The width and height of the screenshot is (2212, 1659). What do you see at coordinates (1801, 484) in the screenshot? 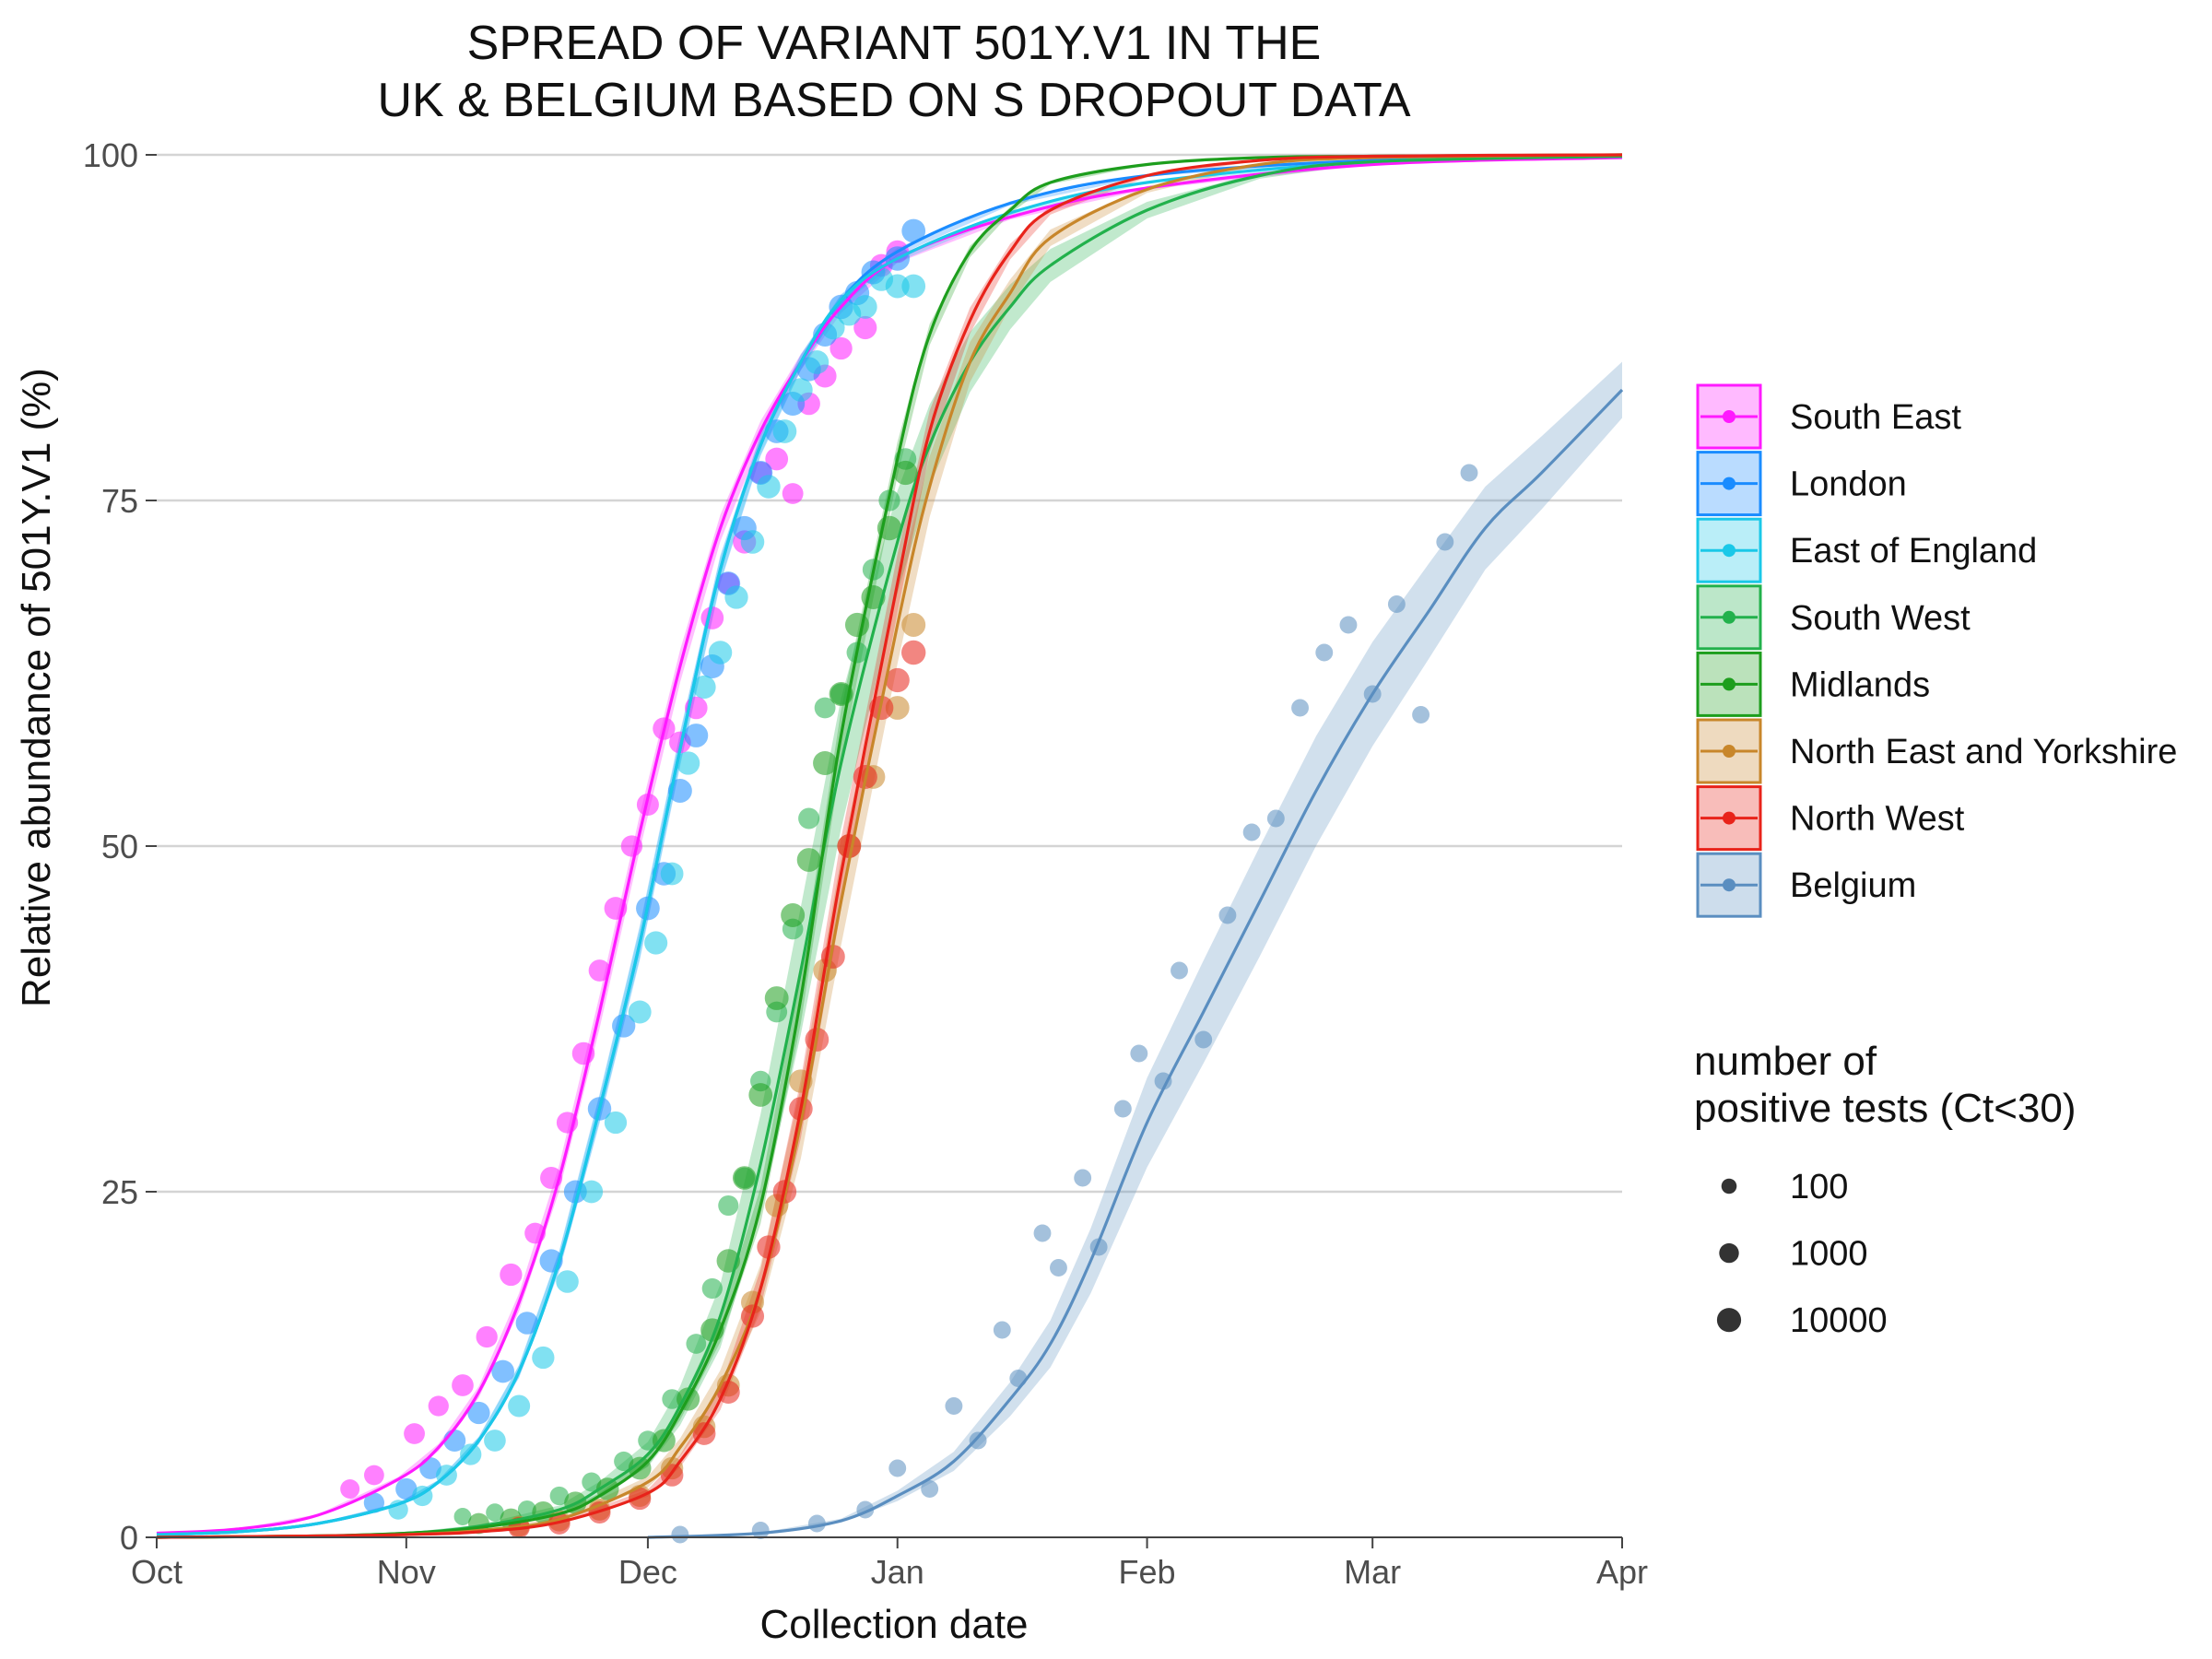
I see `legend-item-london: London` at bounding box center [1801, 484].